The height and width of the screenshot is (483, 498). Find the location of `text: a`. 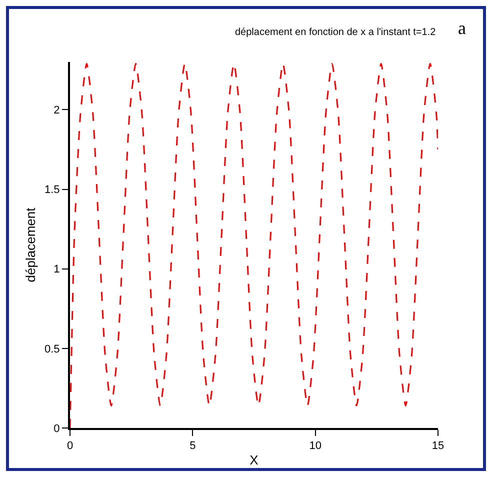

text: a is located at coordinates (462, 28).